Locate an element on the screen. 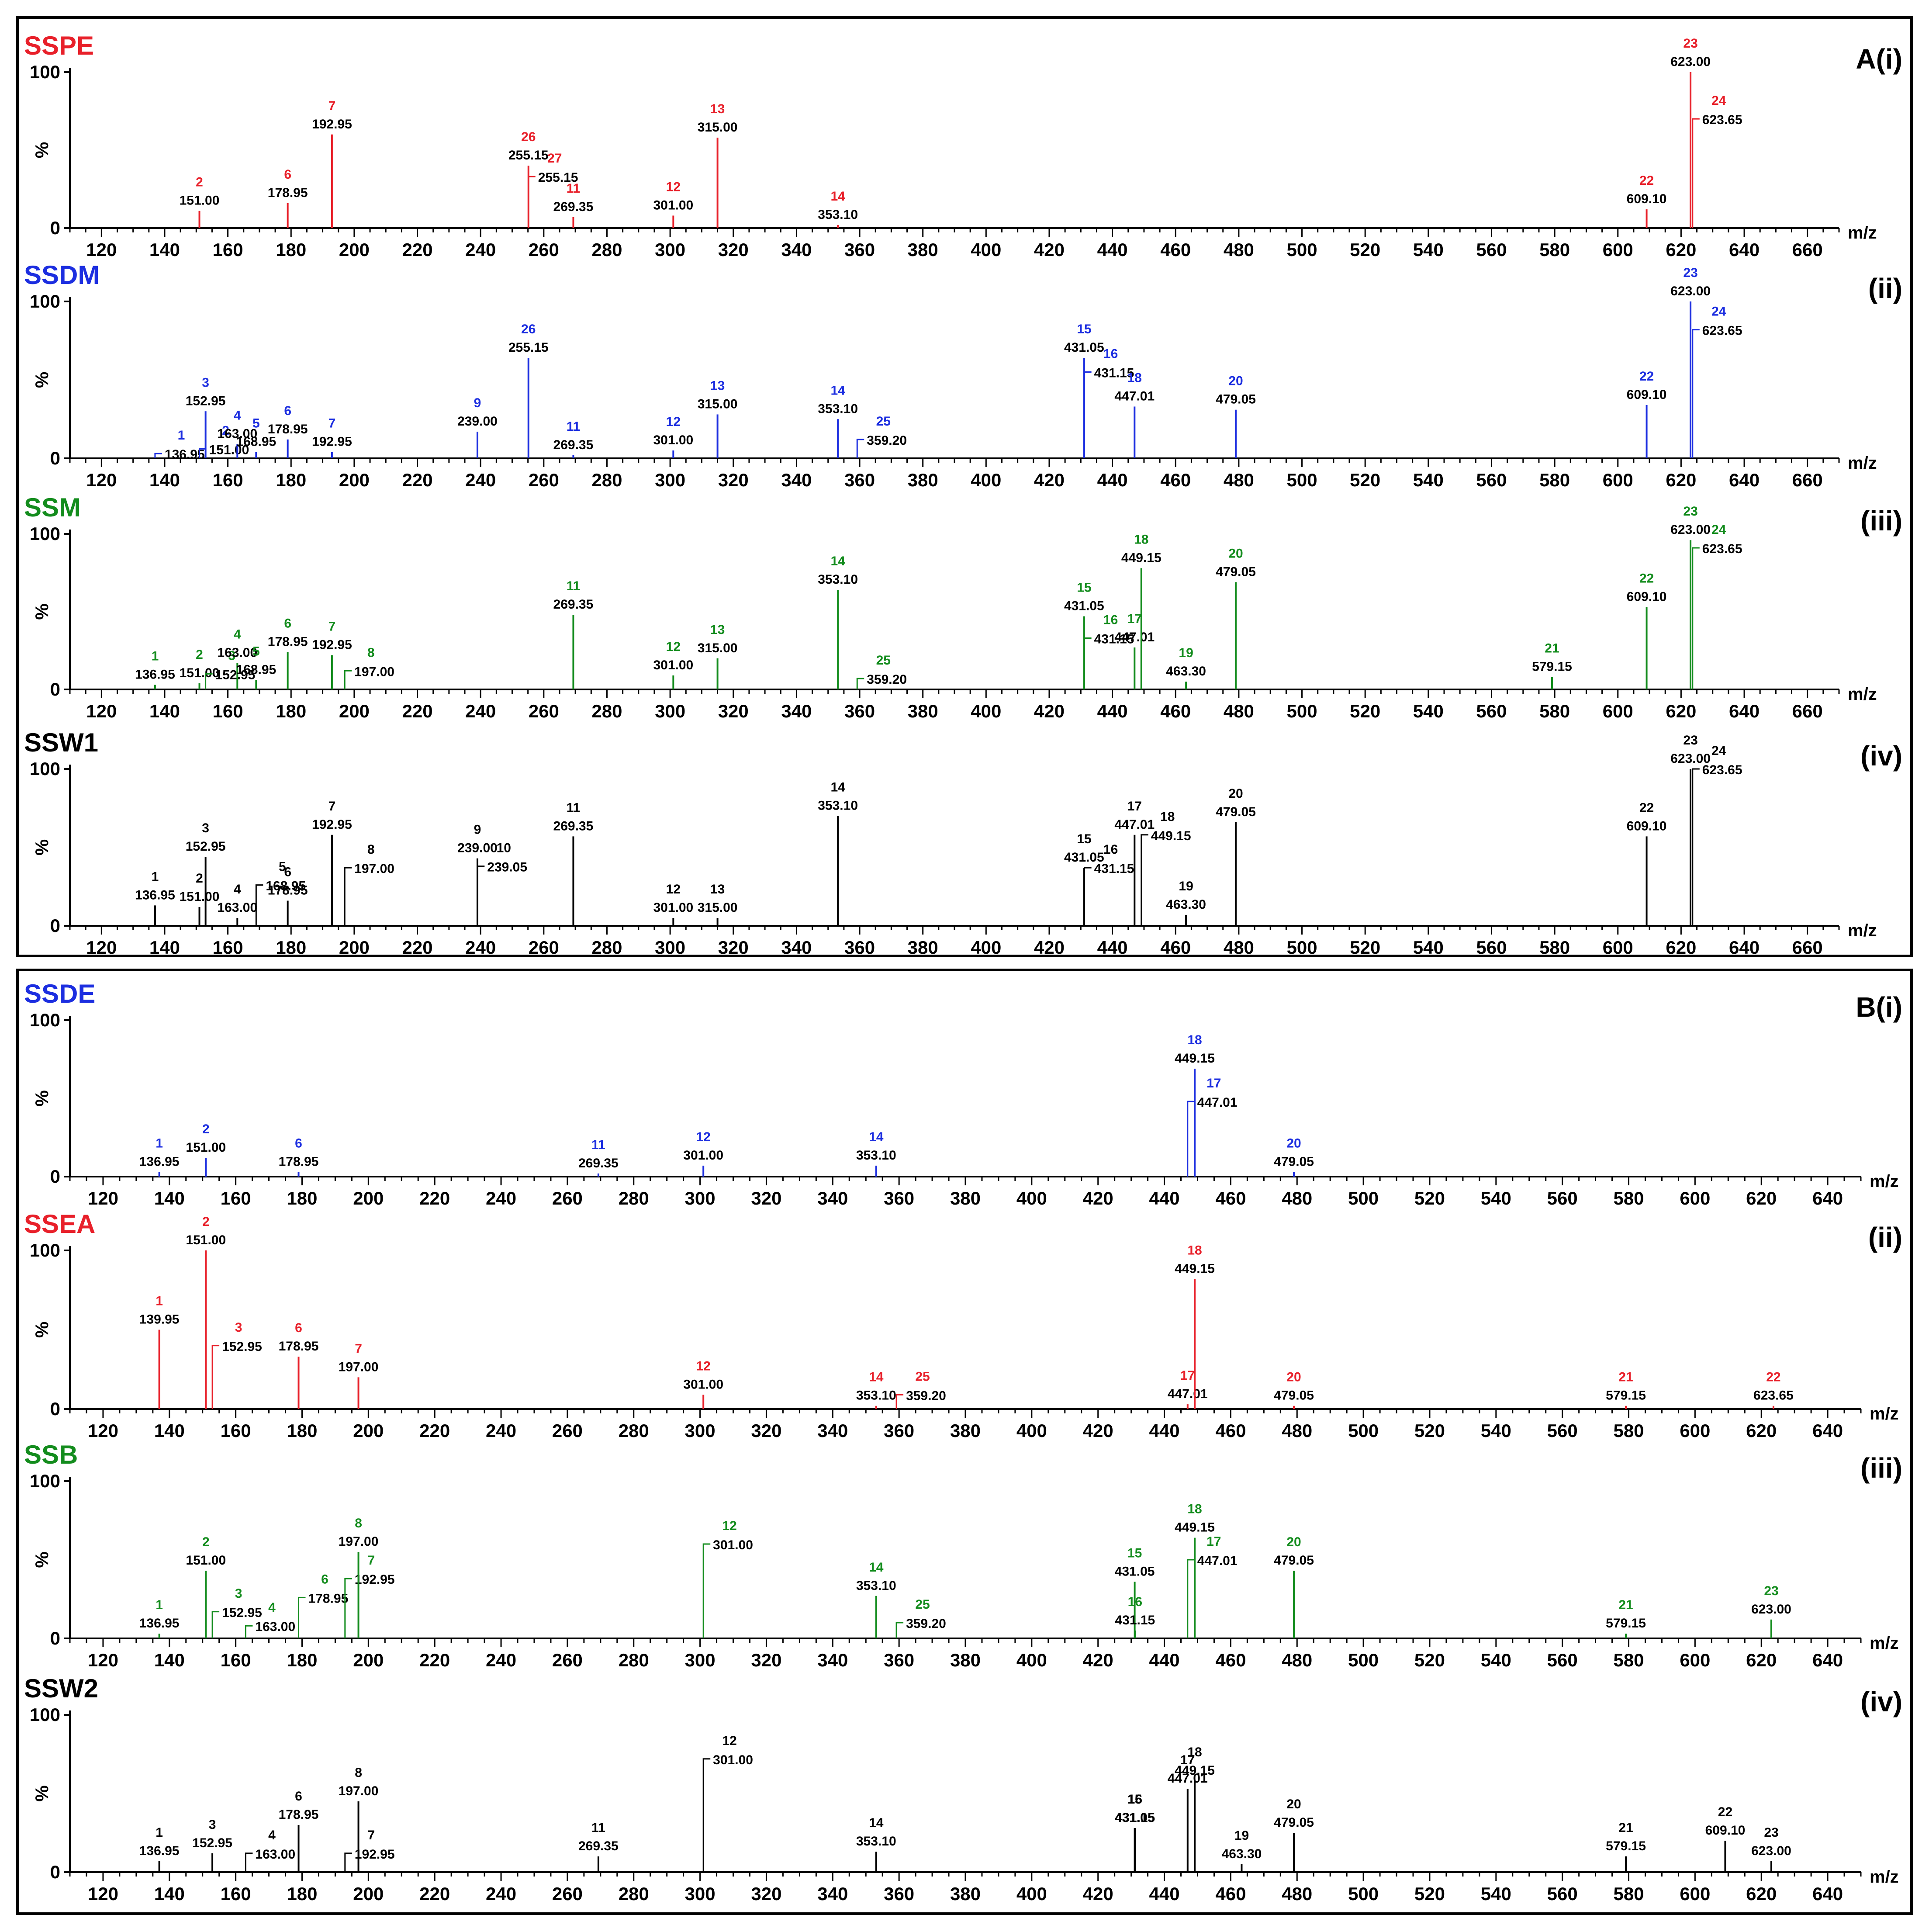 Image resolution: width=1929 pixels, height=1932 pixels. x-tick-label: 240 is located at coordinates (501, 1660).